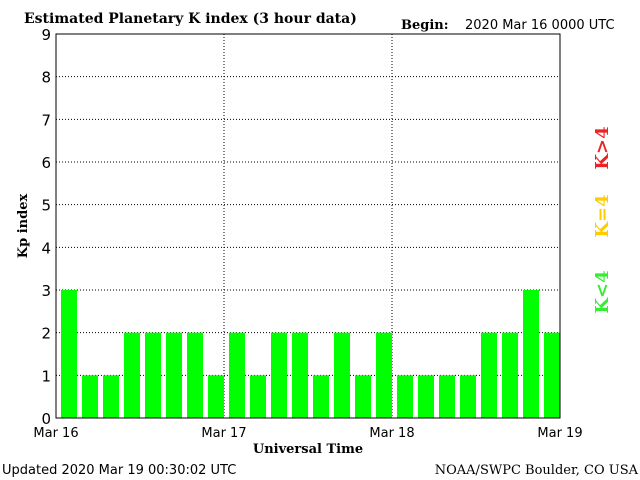 The width and height of the screenshot is (640, 480). I want to click on legend: K<4 K=4 K>4, so click(602, 219).